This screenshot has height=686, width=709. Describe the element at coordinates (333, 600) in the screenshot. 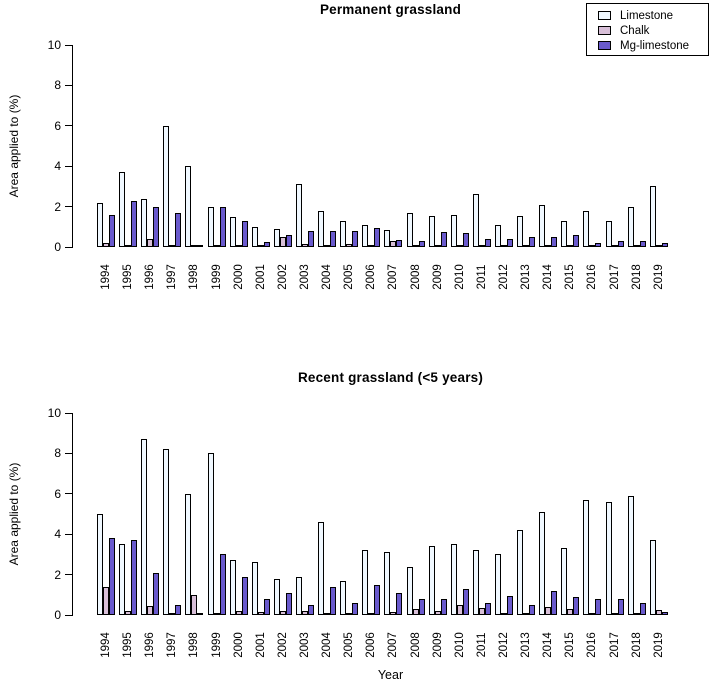

I see `bar-mg-limestone-2004` at that location.